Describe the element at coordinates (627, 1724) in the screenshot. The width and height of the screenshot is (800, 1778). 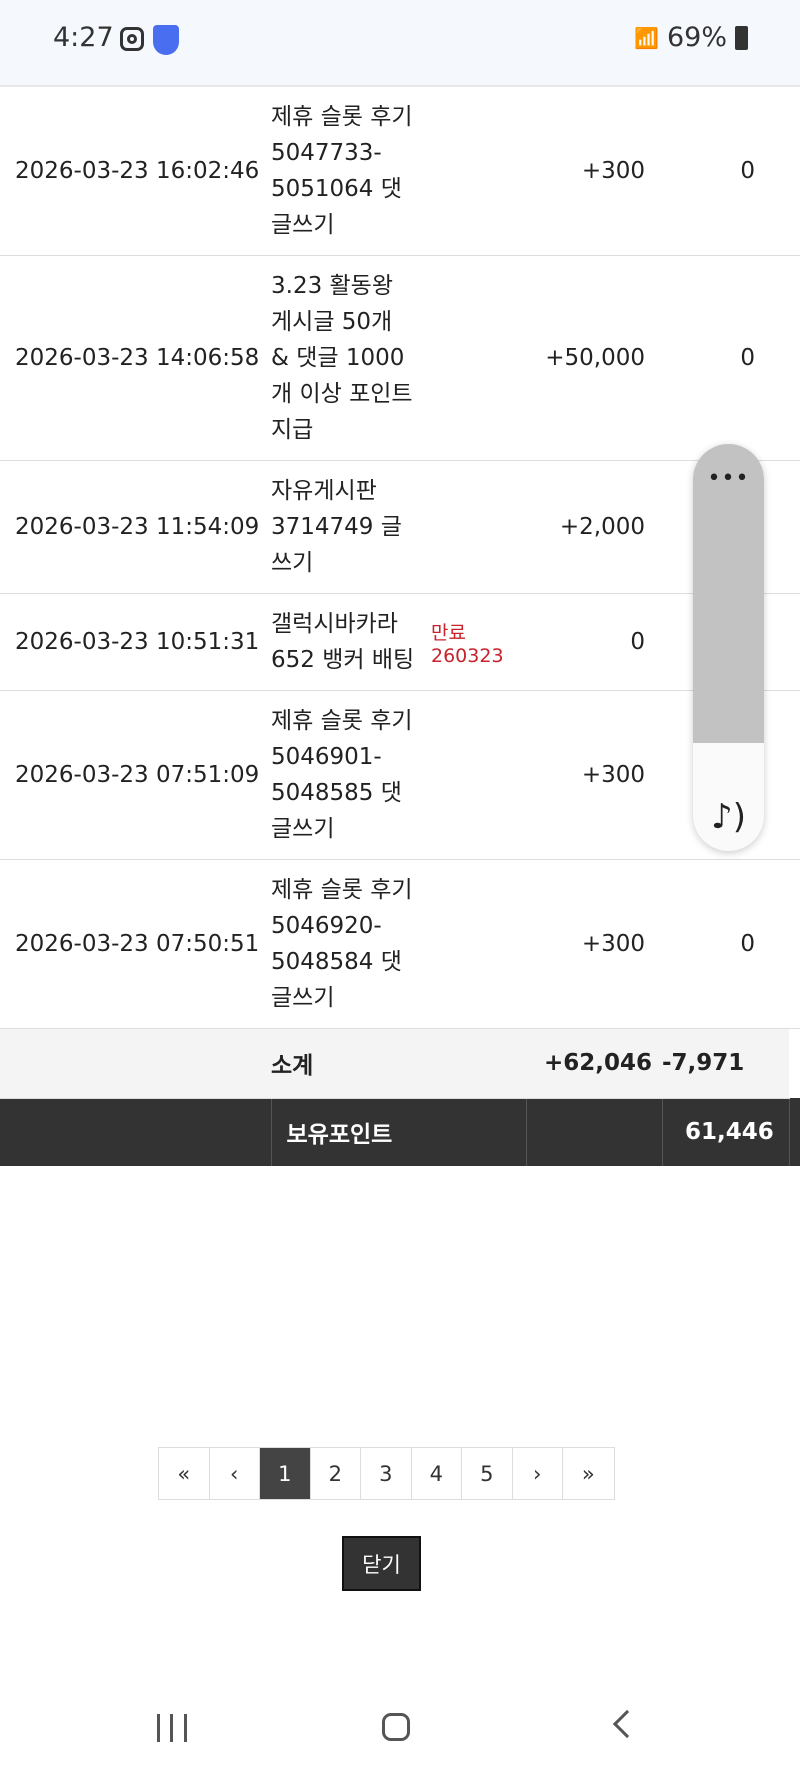
I see `back-icon` at that location.